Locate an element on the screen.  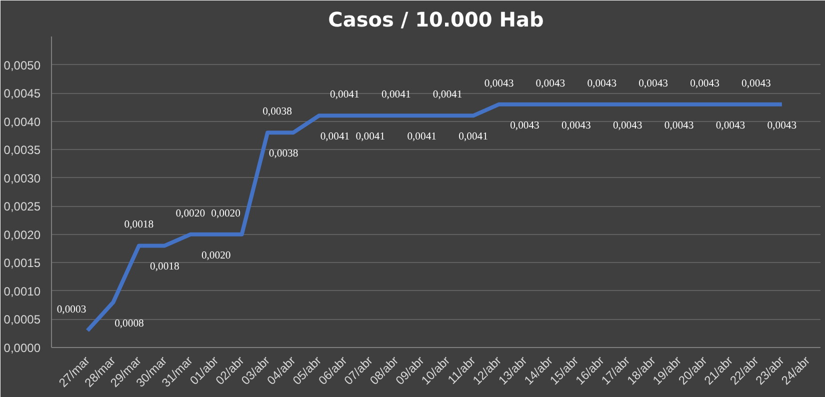
y-tick-label: 0,0005 is located at coordinates (22, 319).